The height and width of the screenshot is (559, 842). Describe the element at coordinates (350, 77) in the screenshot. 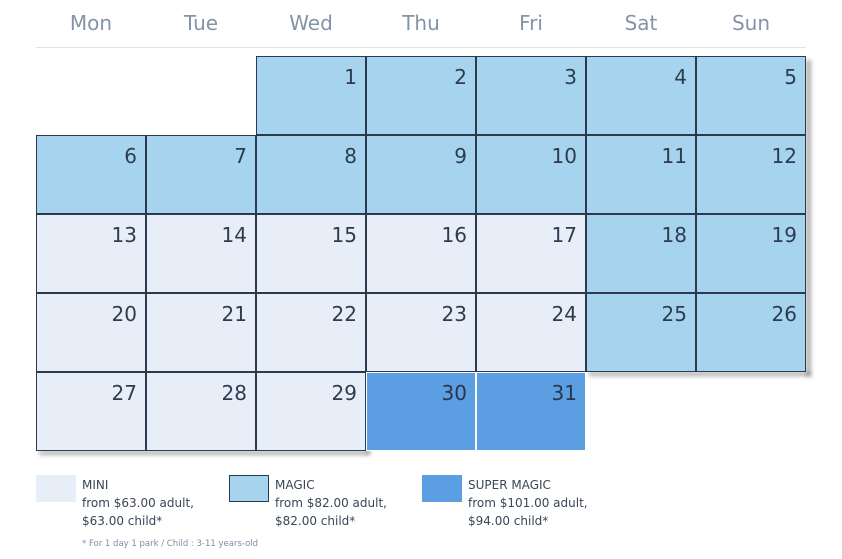

I see `day-number: 1` at that location.